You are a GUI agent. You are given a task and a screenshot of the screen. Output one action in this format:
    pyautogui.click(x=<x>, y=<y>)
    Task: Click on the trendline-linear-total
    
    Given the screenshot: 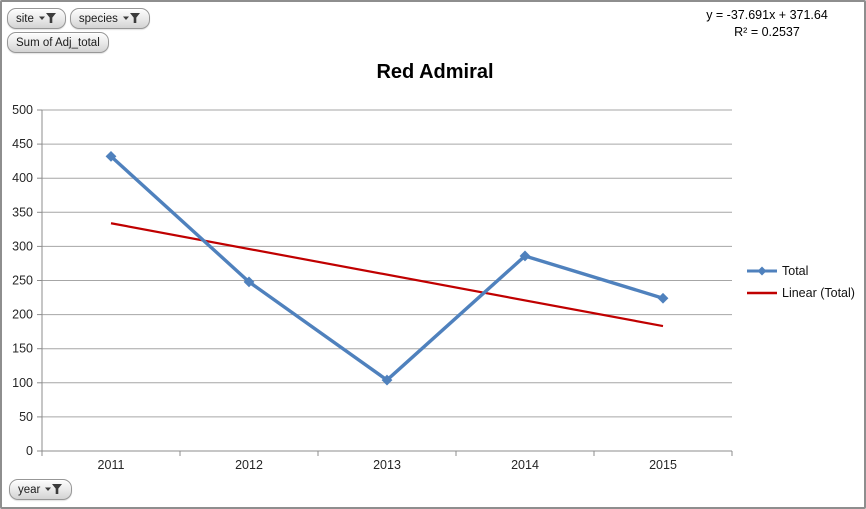 What is the action you would take?
    pyautogui.click(x=387, y=275)
    